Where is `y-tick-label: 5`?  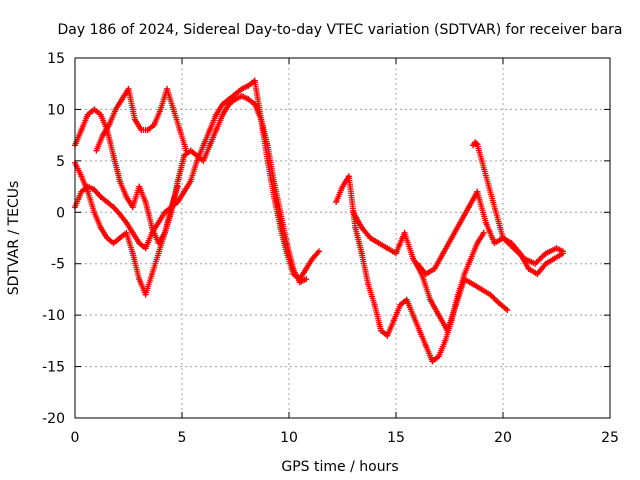 y-tick-label: 5 is located at coordinates (60, 162).